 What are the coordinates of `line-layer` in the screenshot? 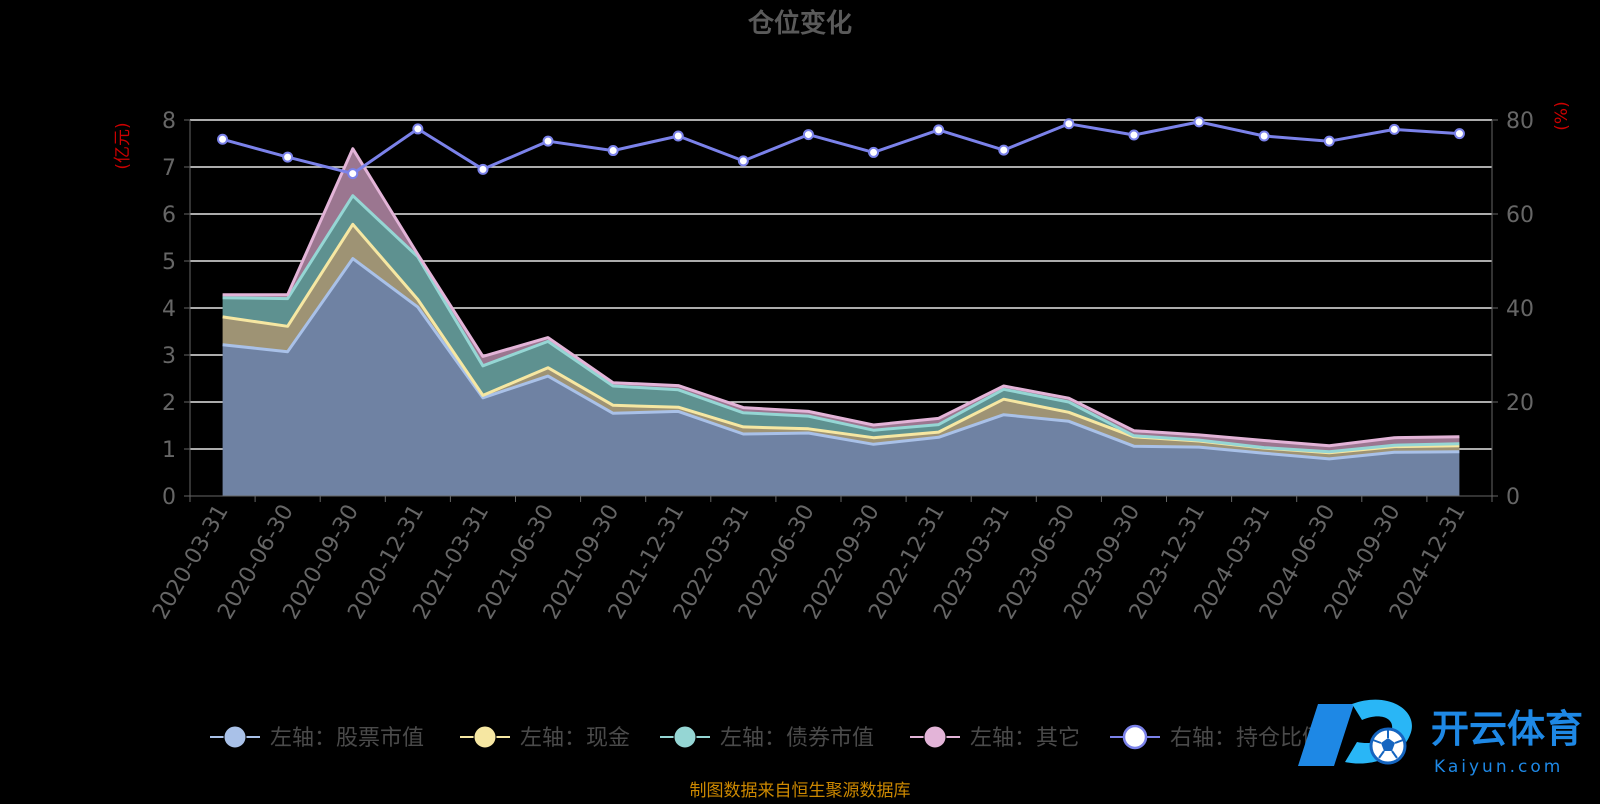 It's located at (841, 148).